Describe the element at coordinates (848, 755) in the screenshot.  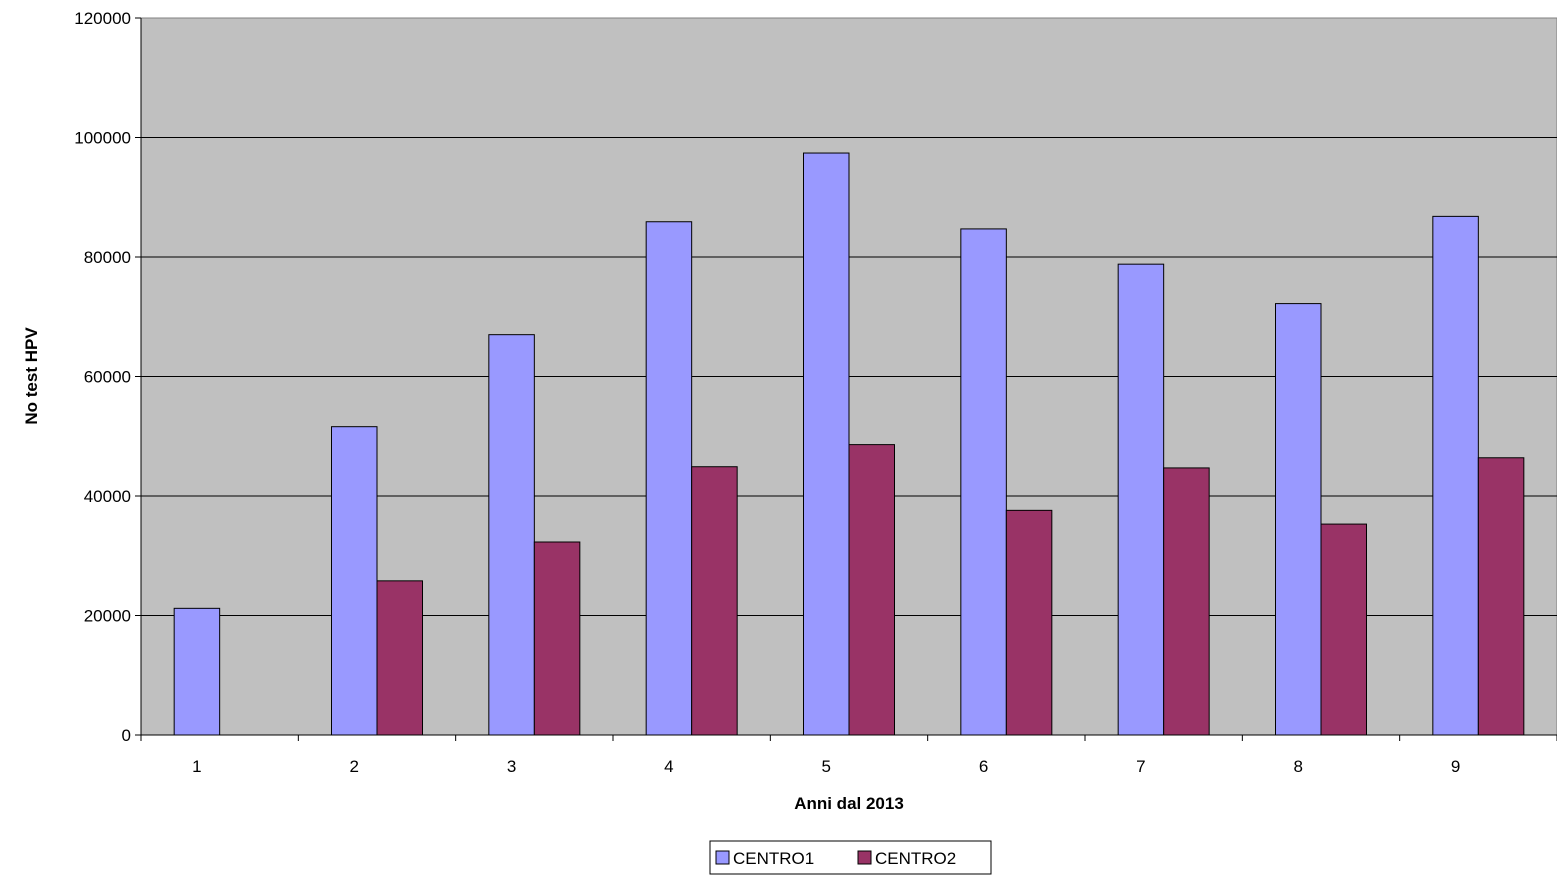
I see `x-axis: 1 2 3 4 5 6 7 8 9` at that location.